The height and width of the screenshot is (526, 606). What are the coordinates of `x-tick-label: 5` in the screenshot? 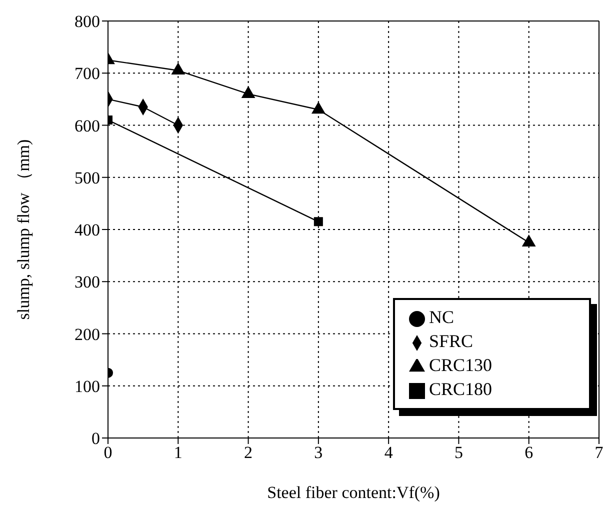 It's located at (458, 452).